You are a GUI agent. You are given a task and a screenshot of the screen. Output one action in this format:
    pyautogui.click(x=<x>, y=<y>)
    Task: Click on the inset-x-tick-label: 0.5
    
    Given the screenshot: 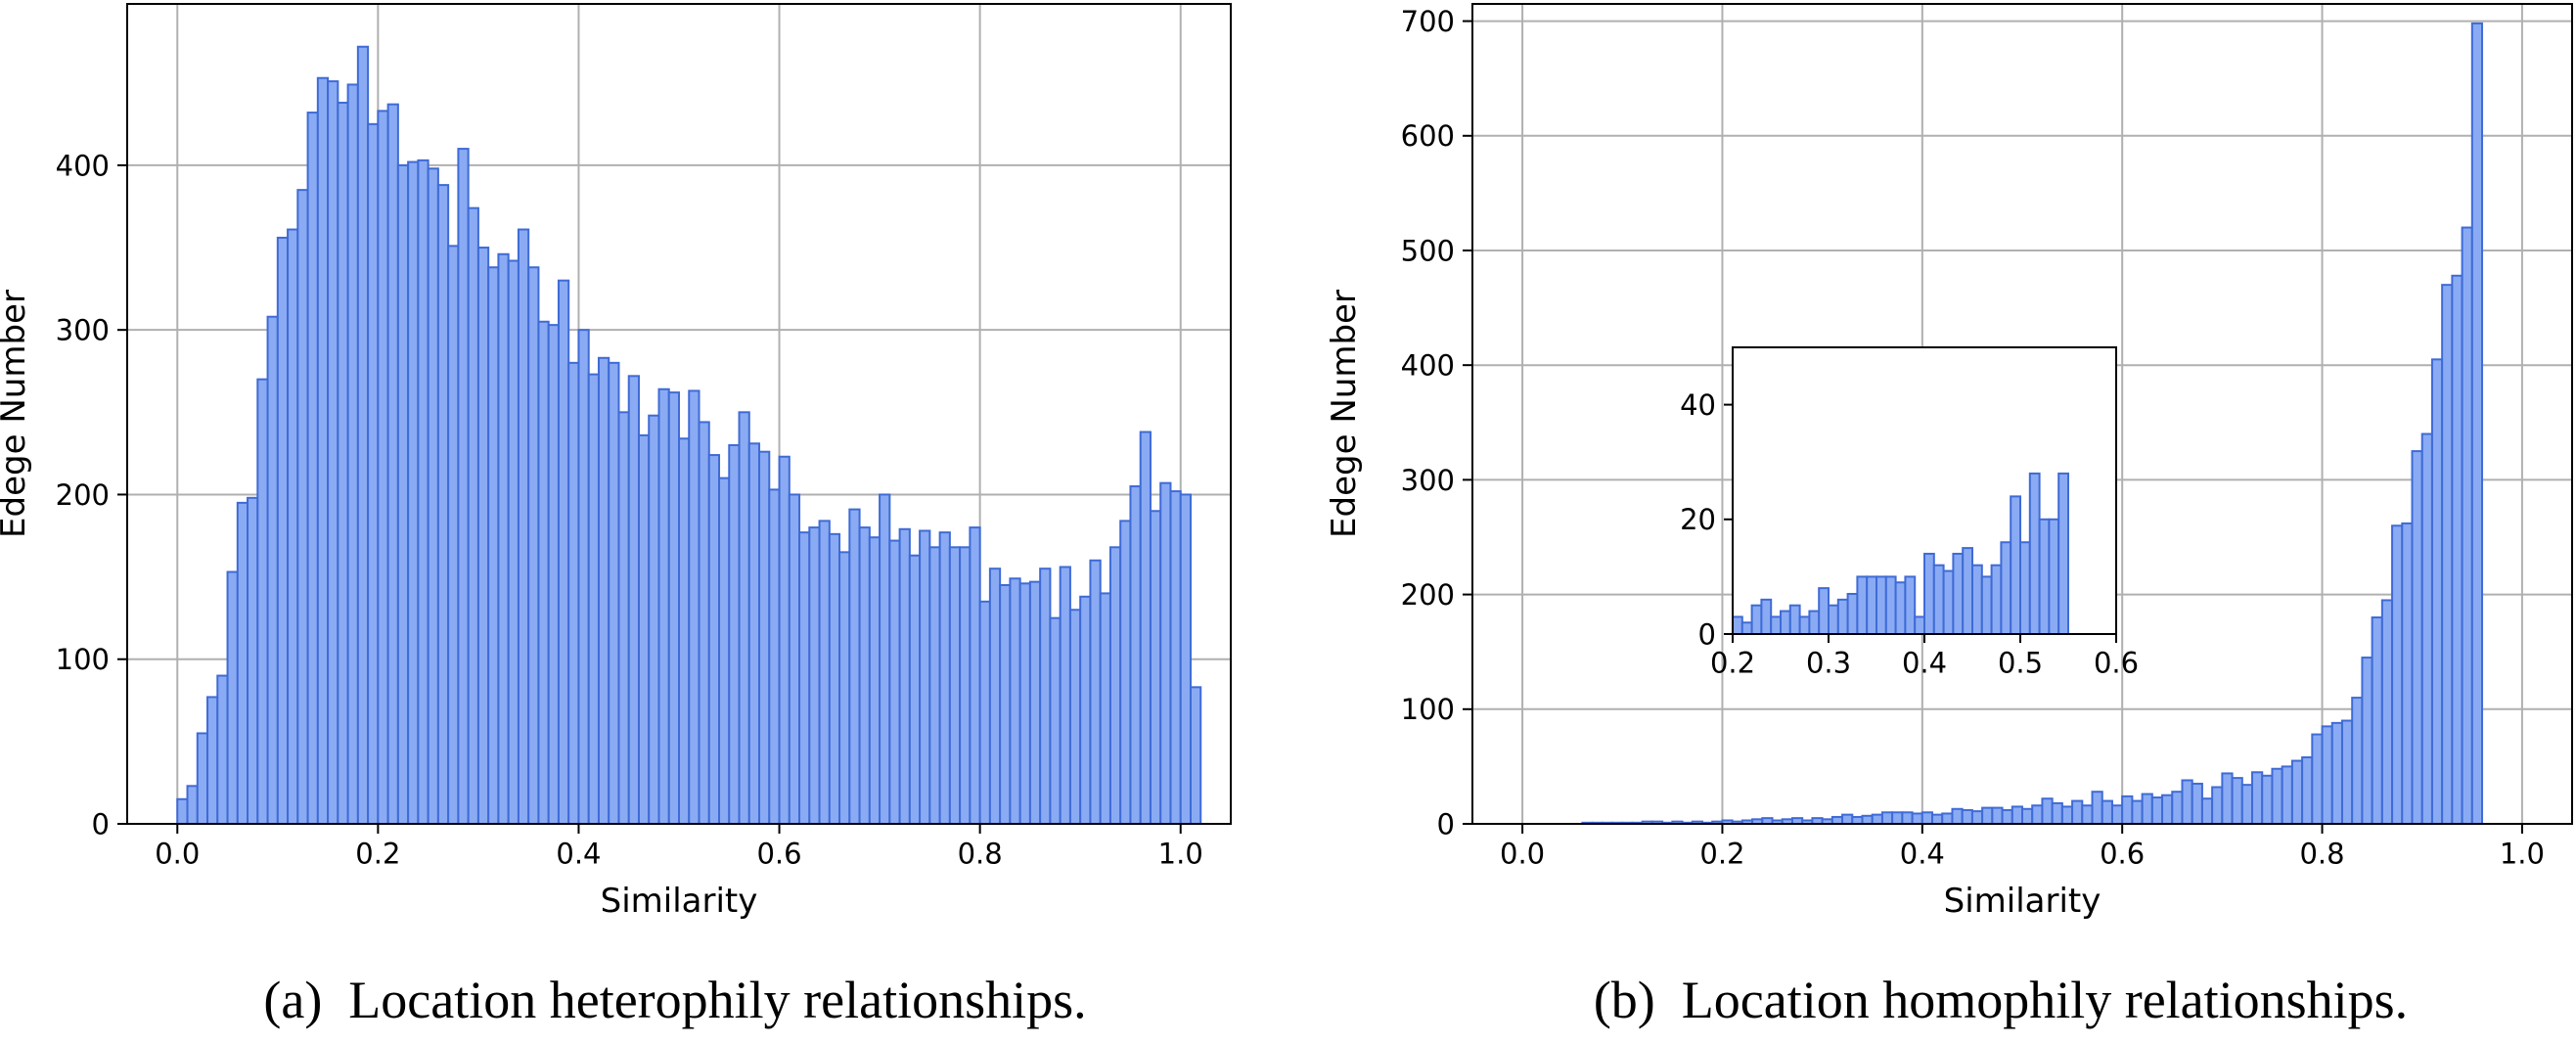 What is the action you would take?
    pyautogui.click(x=2020, y=663)
    